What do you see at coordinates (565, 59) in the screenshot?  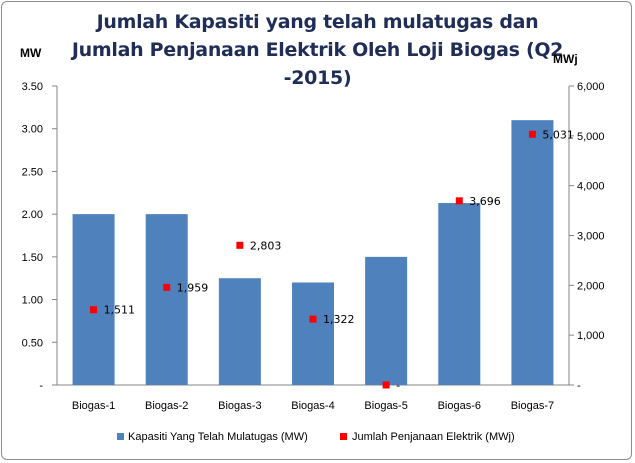 I see `right-axis-unit: MWj` at bounding box center [565, 59].